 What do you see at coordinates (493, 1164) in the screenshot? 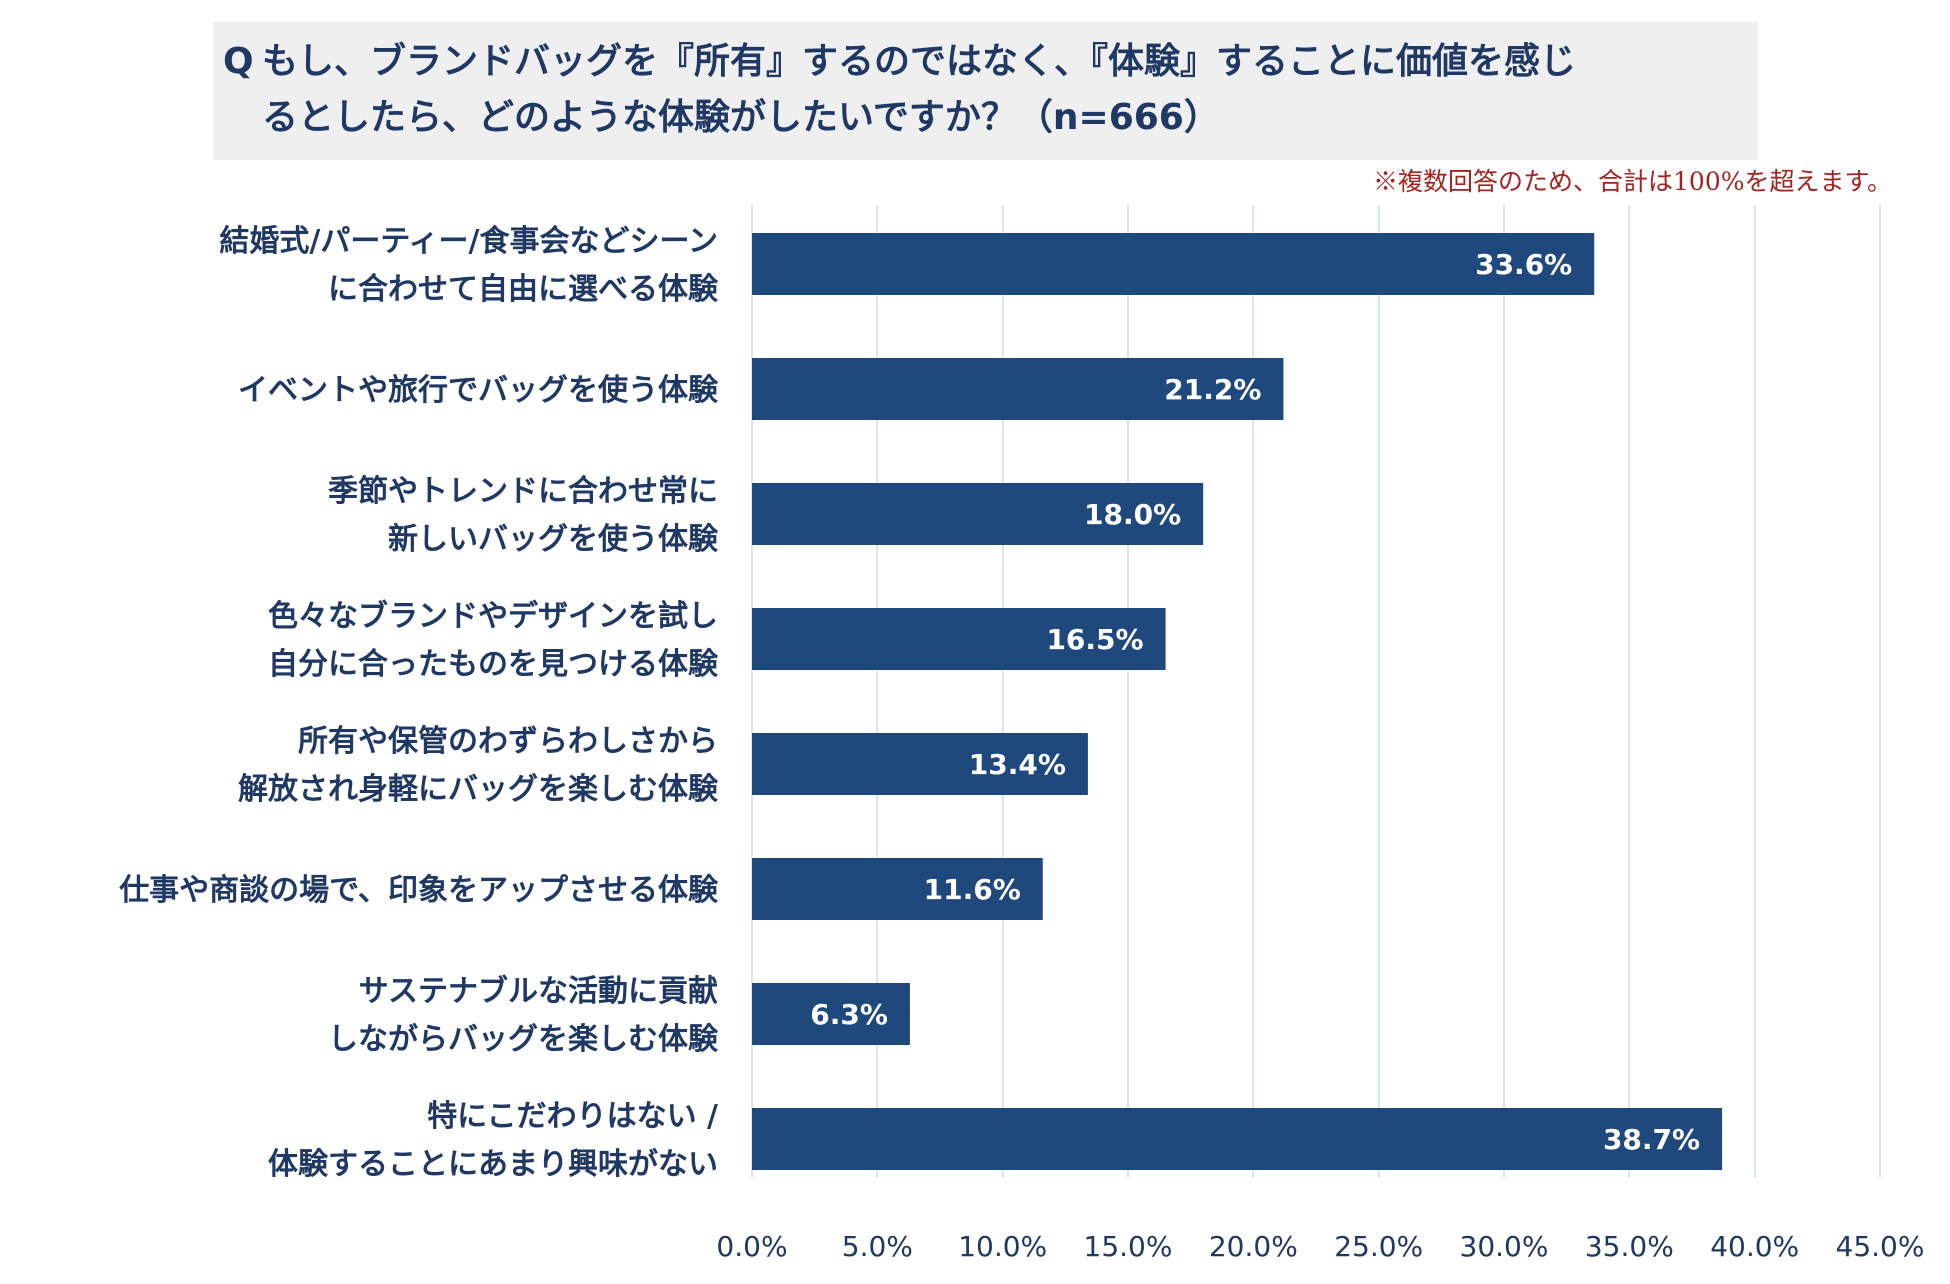
I see `category-label: 体験することにあまり興味がない` at bounding box center [493, 1164].